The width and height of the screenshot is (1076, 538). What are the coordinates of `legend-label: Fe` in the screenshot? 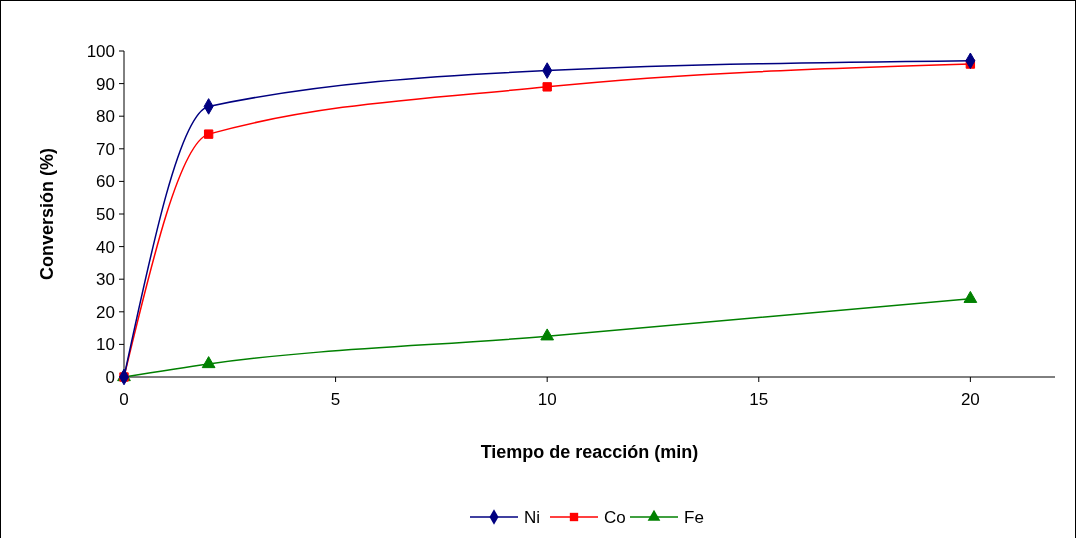 It's located at (694, 517).